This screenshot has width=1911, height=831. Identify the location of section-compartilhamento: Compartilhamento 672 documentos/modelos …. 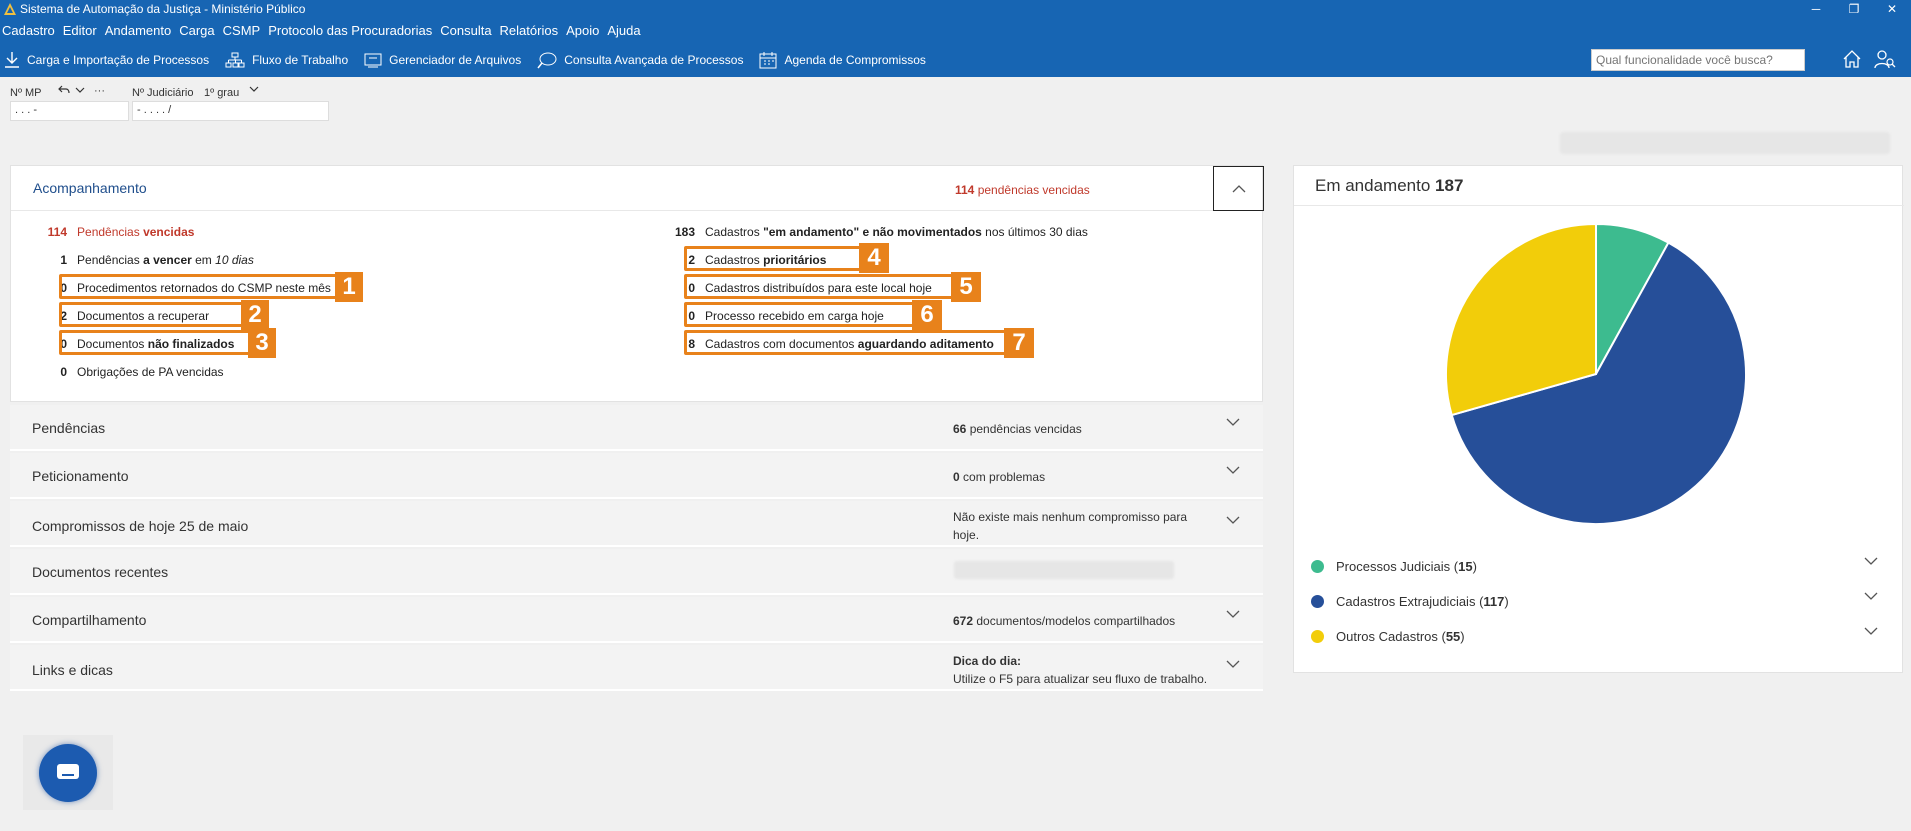
(636, 620).